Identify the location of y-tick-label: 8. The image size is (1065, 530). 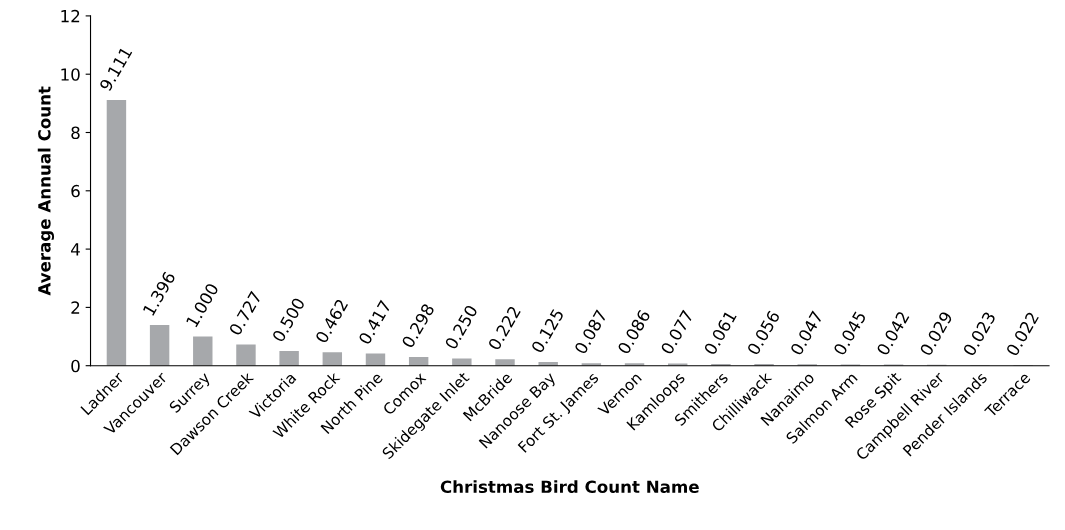
(75, 133).